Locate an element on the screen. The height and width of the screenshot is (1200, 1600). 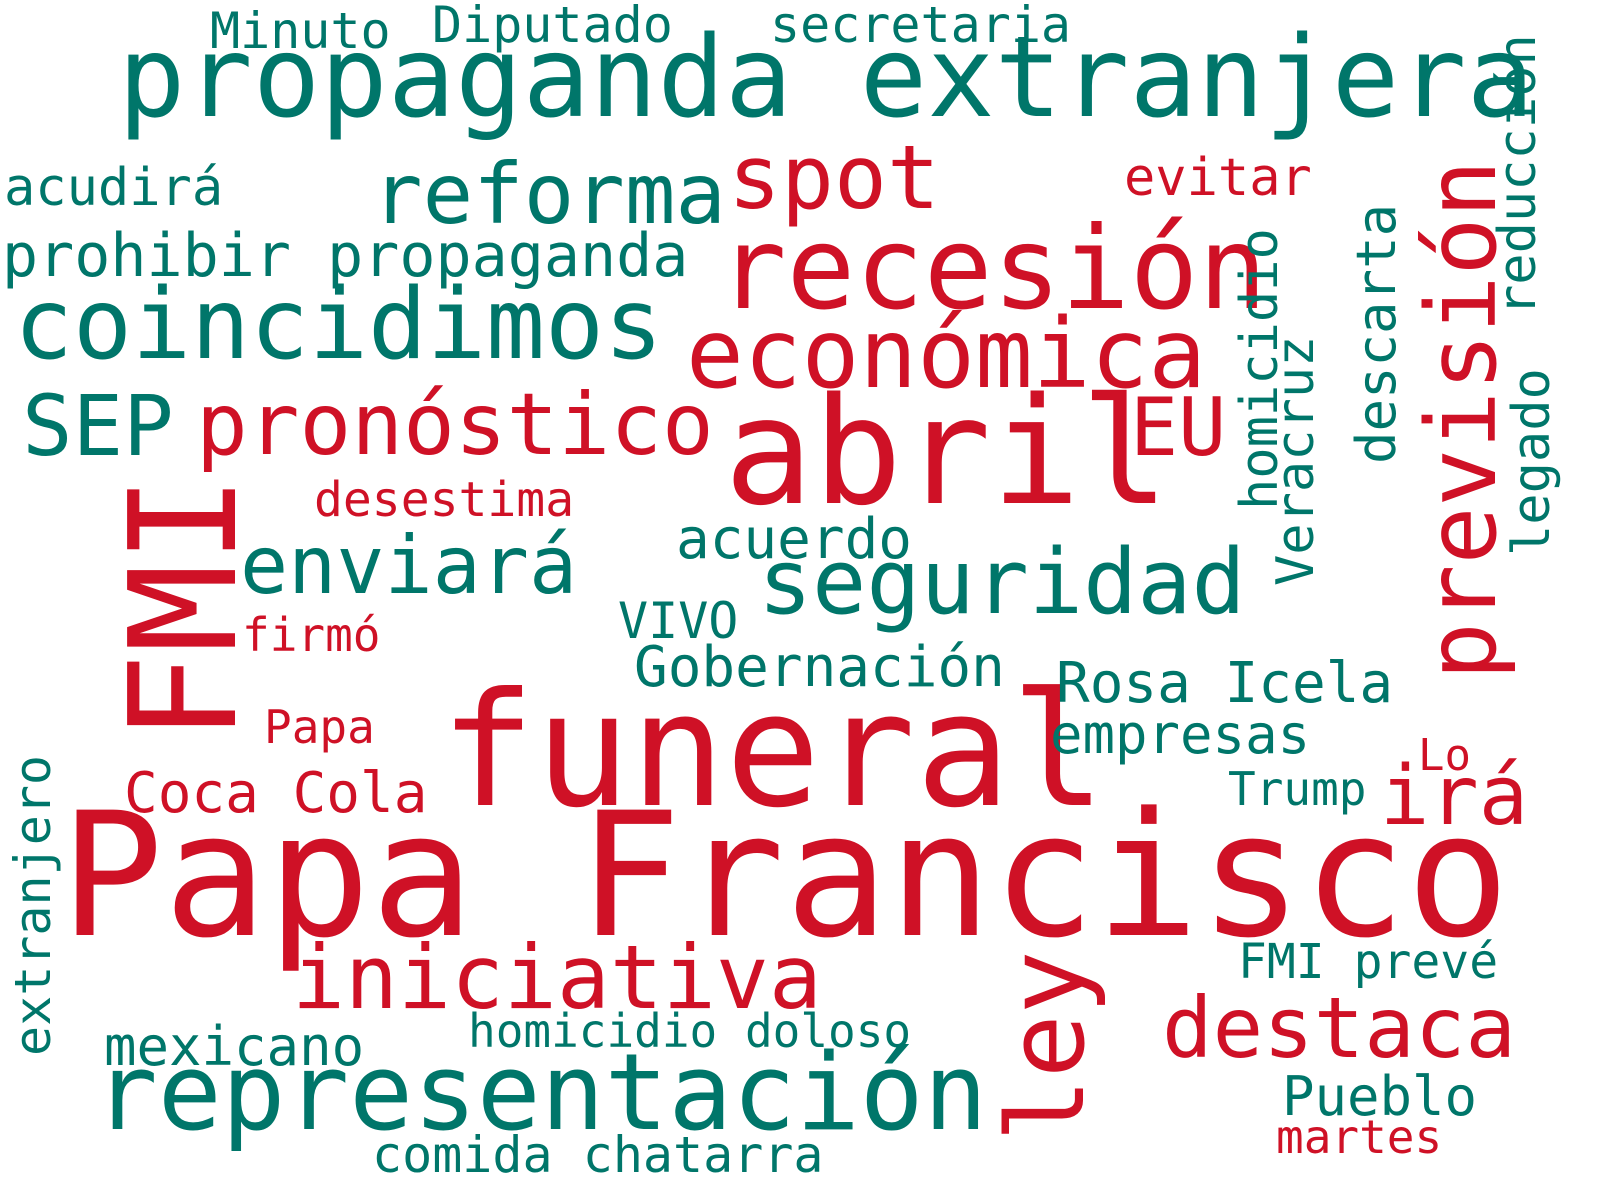
word-economica: económica is located at coordinates (946, 354).